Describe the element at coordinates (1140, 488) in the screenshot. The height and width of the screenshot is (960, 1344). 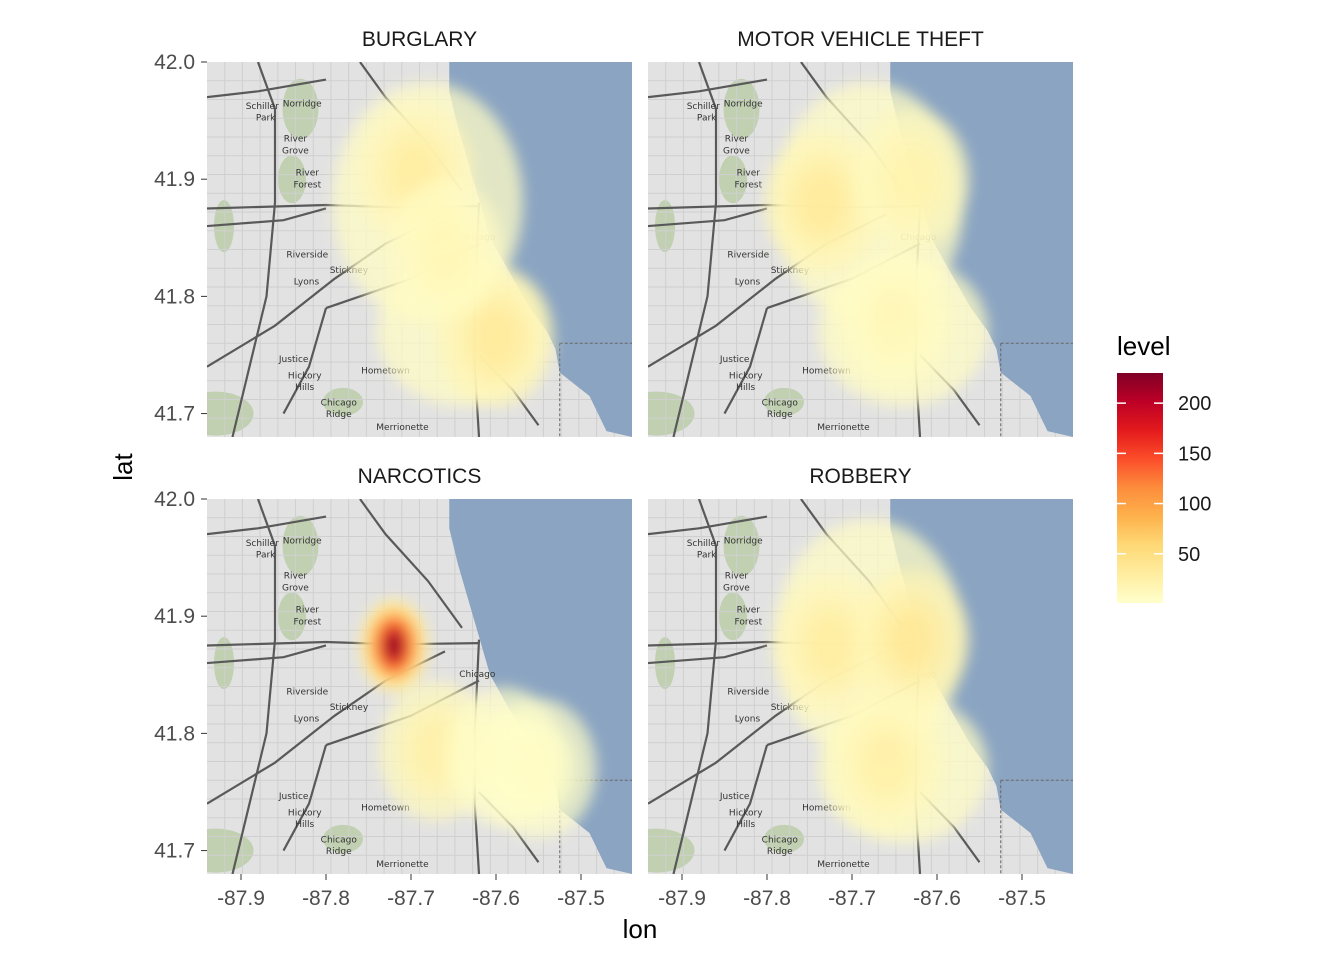
I see `legend-colorbar` at that location.